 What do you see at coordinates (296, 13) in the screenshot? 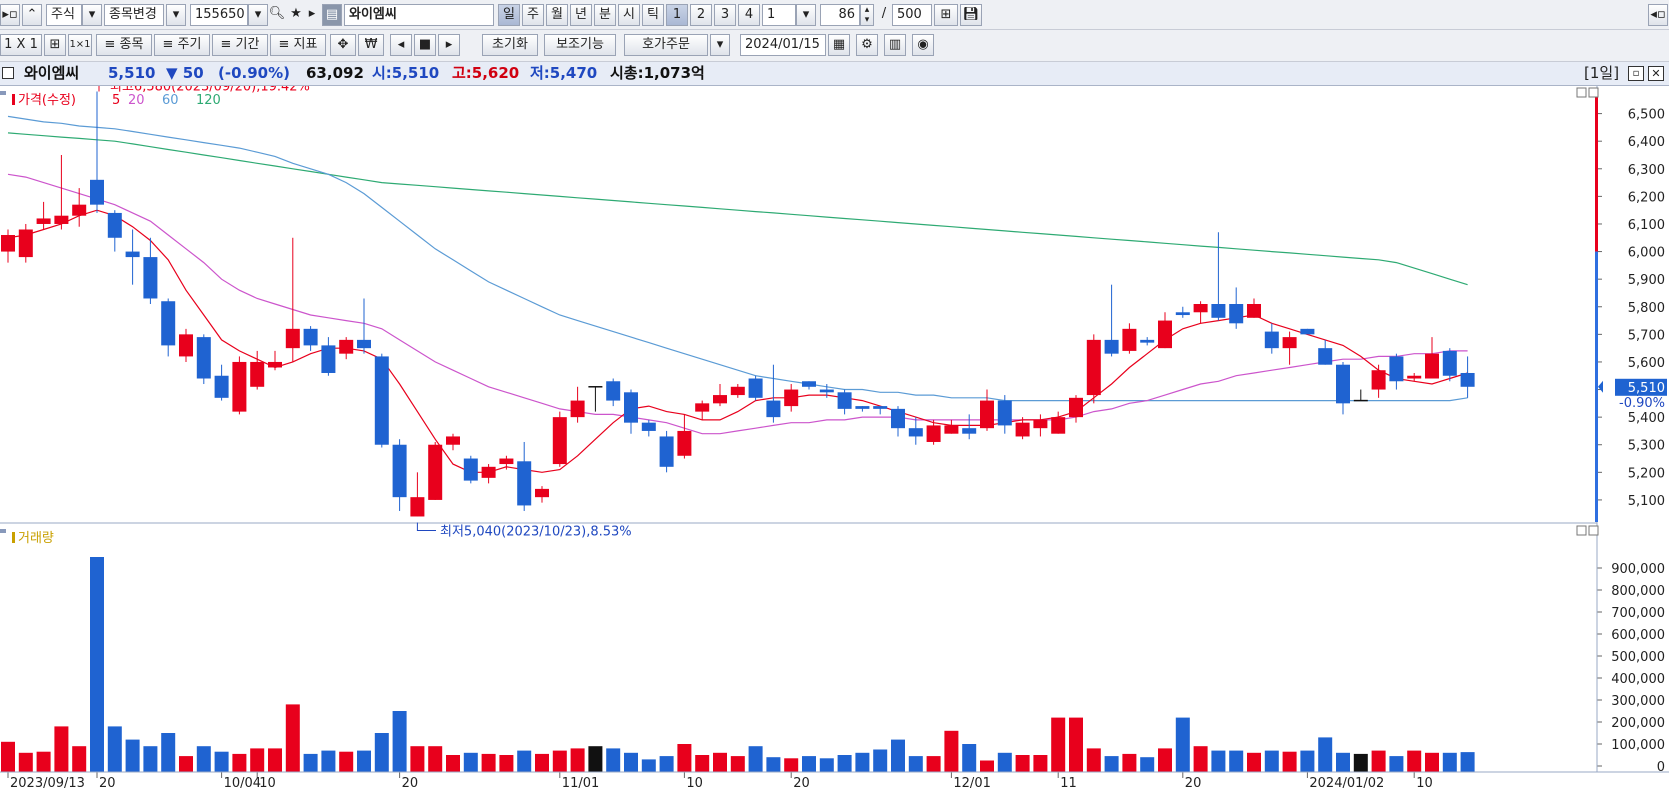
I see `star-icon: ★` at bounding box center [296, 13].